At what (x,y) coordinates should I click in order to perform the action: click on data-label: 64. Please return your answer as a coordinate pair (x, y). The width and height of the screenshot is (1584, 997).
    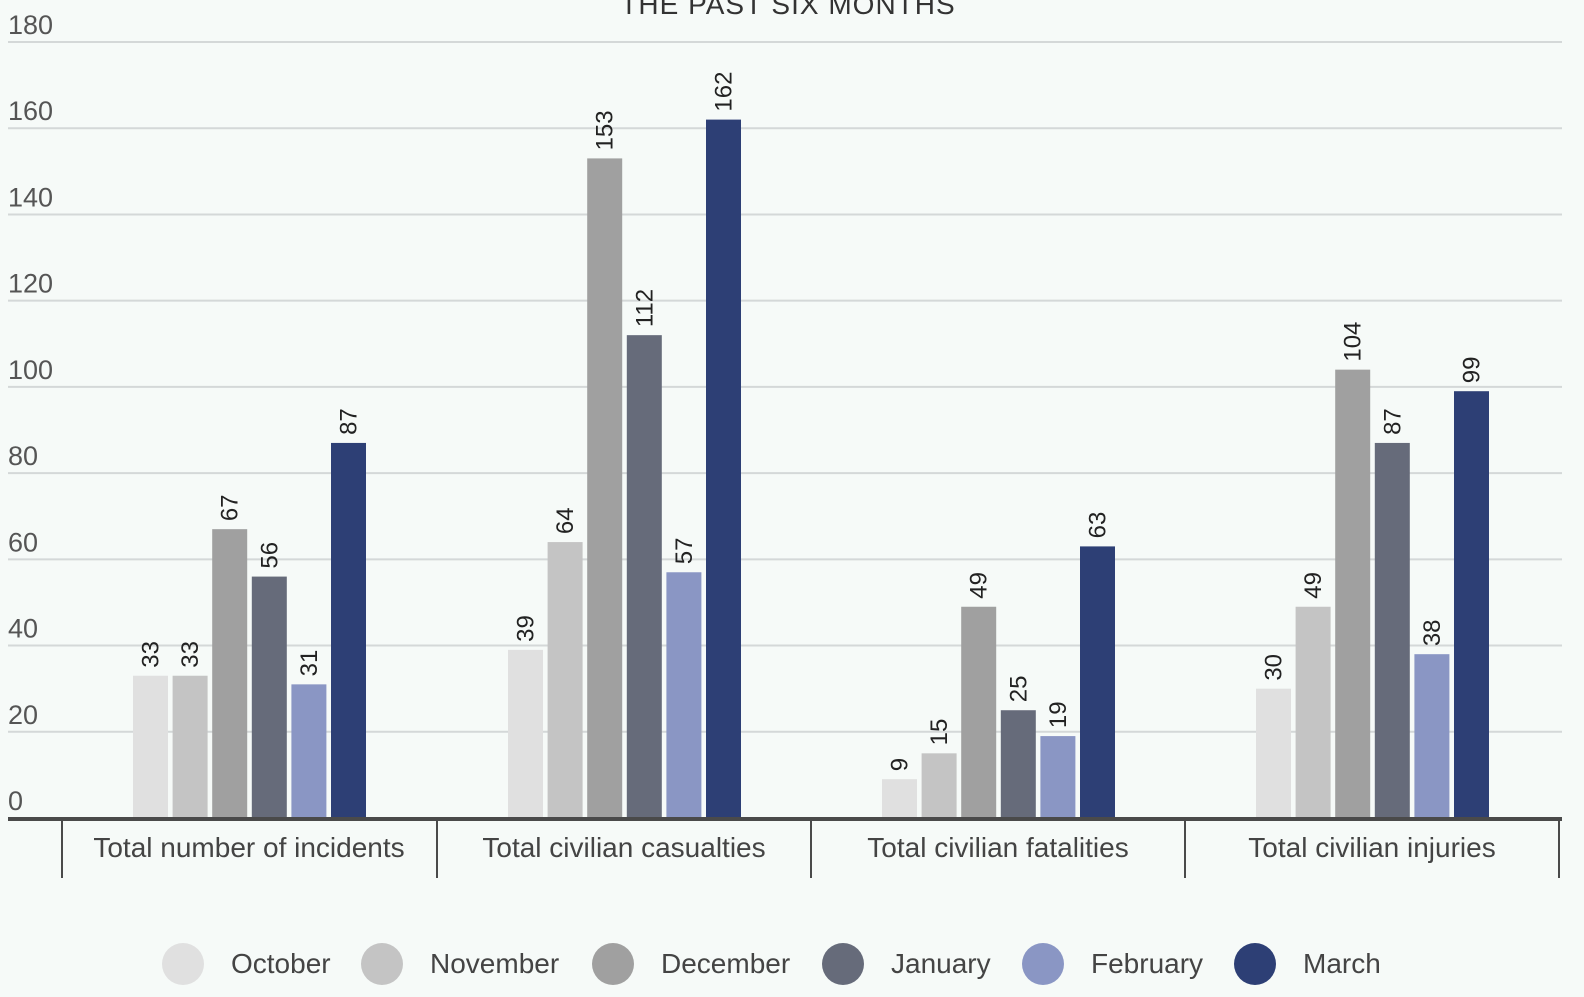
    Looking at the image, I should click on (565, 520).